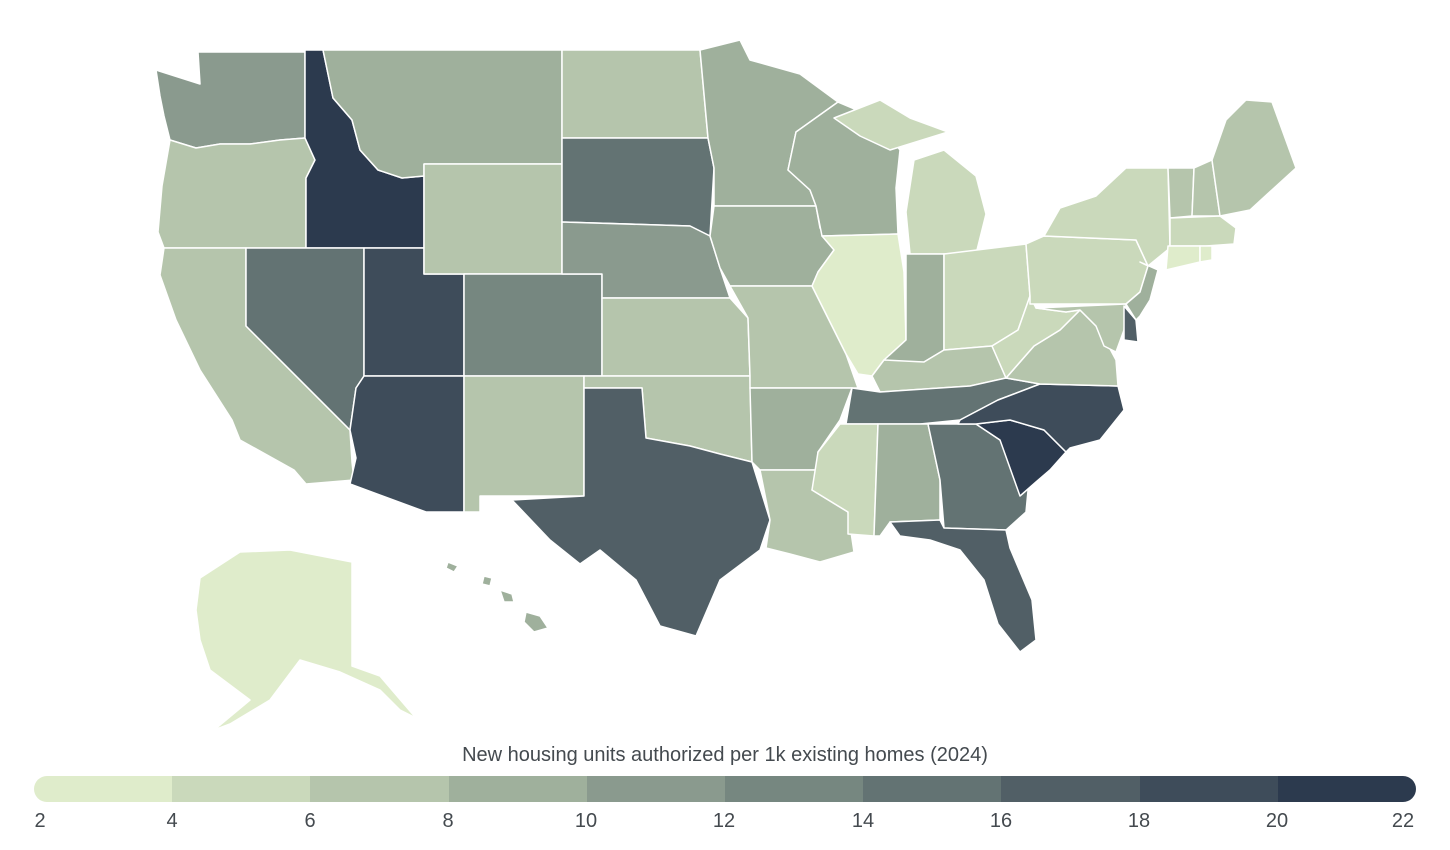  Describe the element at coordinates (40, 821) in the screenshot. I see `legend-tick: 2` at that location.